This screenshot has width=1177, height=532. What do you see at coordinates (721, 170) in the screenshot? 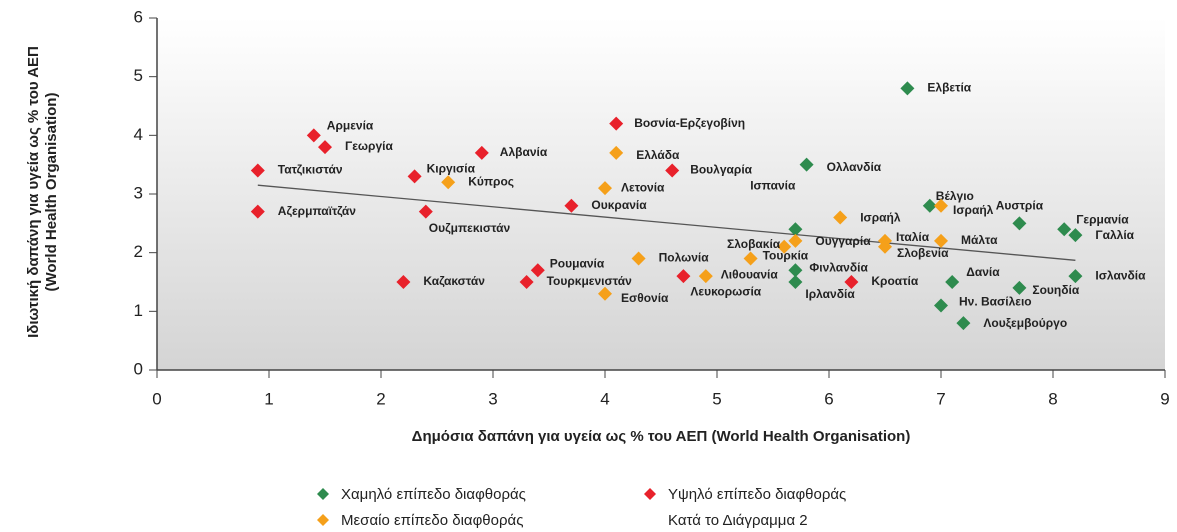
I see `point-label: Βουλγαρία` at bounding box center [721, 170].